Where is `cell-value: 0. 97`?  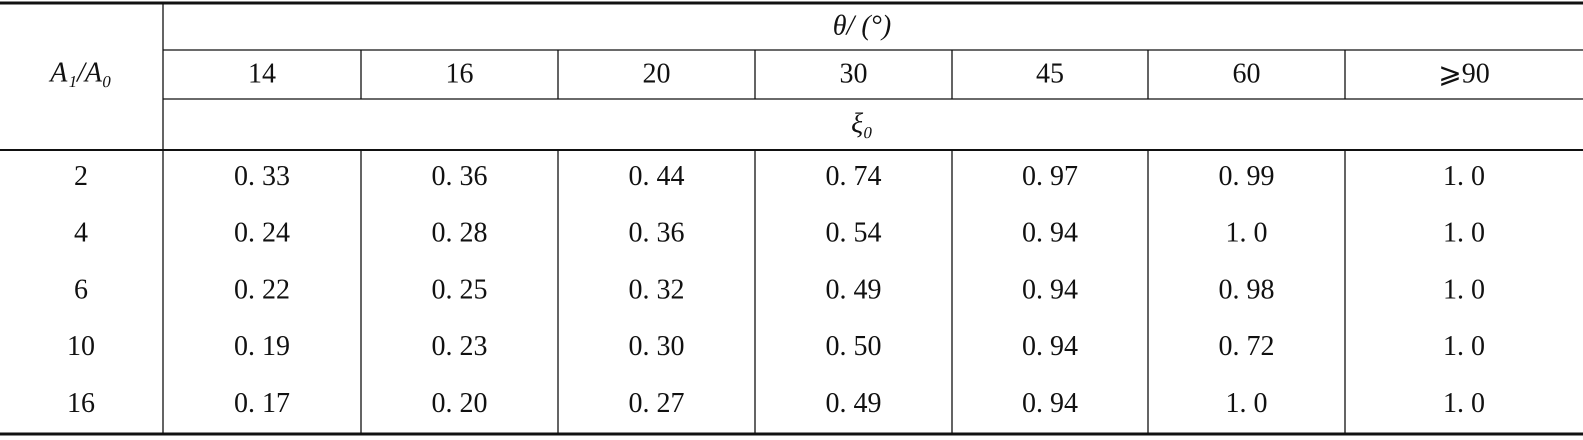
cell-value: 0. 97 is located at coordinates (1050, 176).